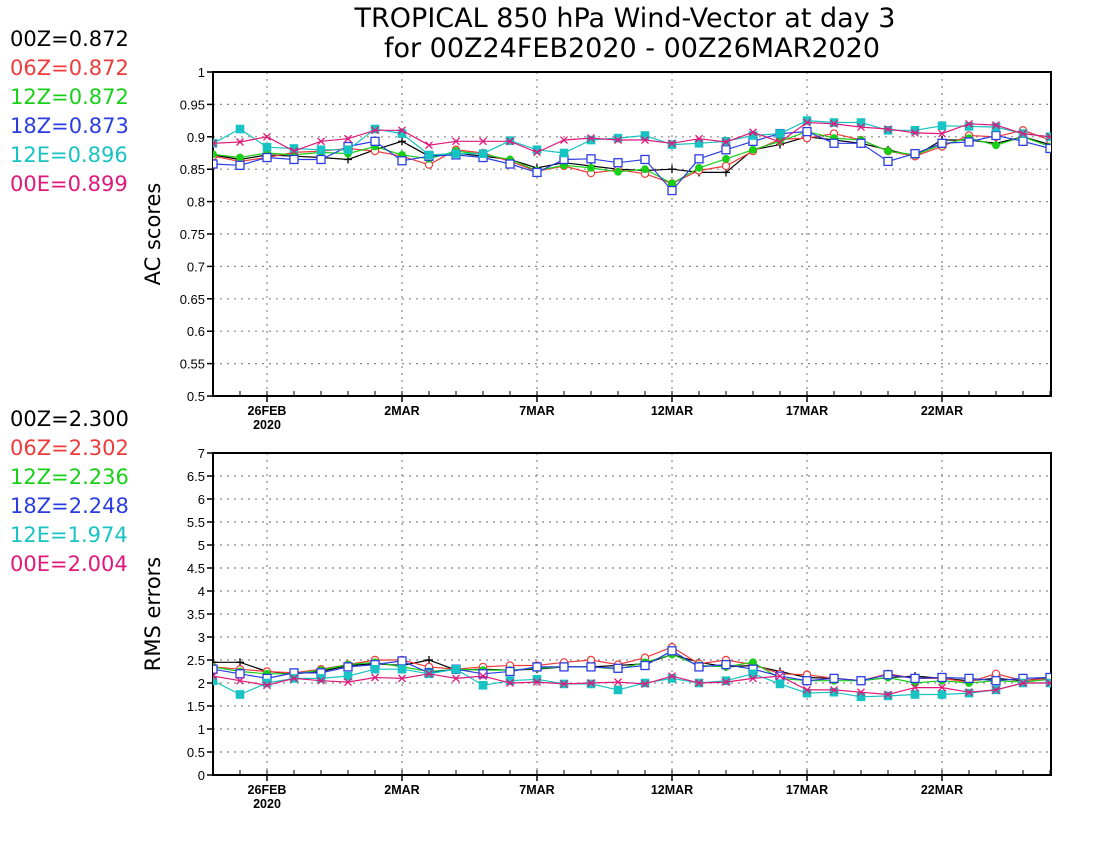  I want to click on series-line-12e, so click(632, 137).